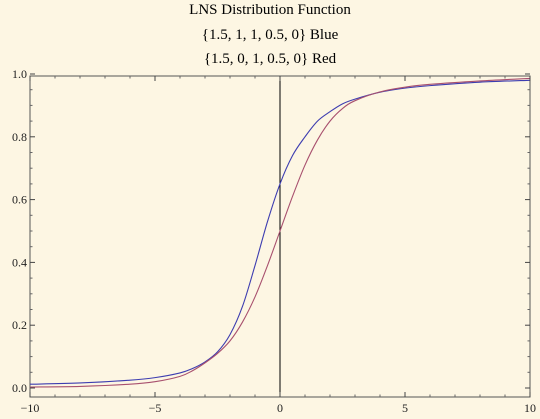 This screenshot has width=540, height=419. I want to click on x-tick-label: 0, so click(280, 408).